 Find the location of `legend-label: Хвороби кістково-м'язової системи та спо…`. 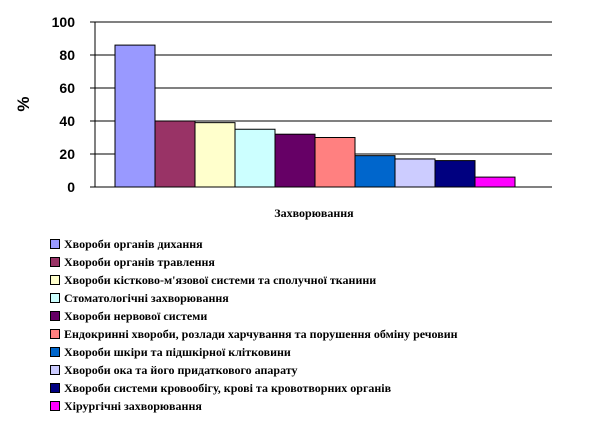

legend-label: Хвороби кістково-м'язової системи та спо… is located at coordinates (220, 279).